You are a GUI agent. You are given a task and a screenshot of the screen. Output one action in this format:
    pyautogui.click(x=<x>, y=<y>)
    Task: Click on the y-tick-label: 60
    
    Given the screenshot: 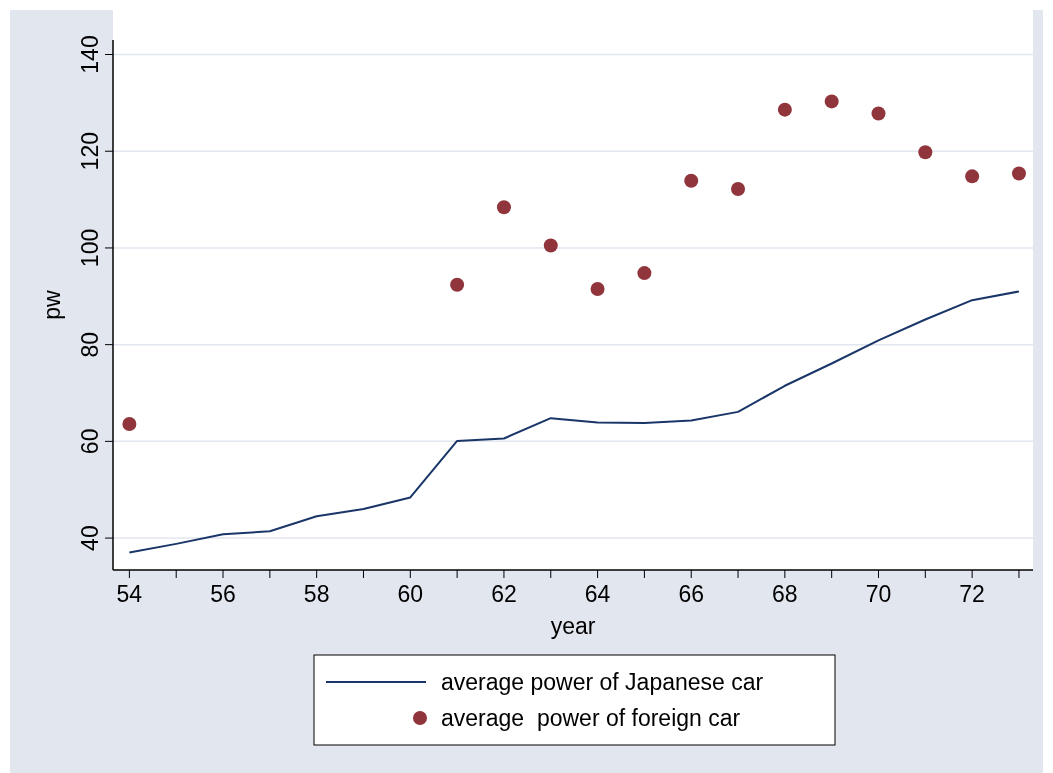 What is the action you would take?
    pyautogui.click(x=90, y=441)
    